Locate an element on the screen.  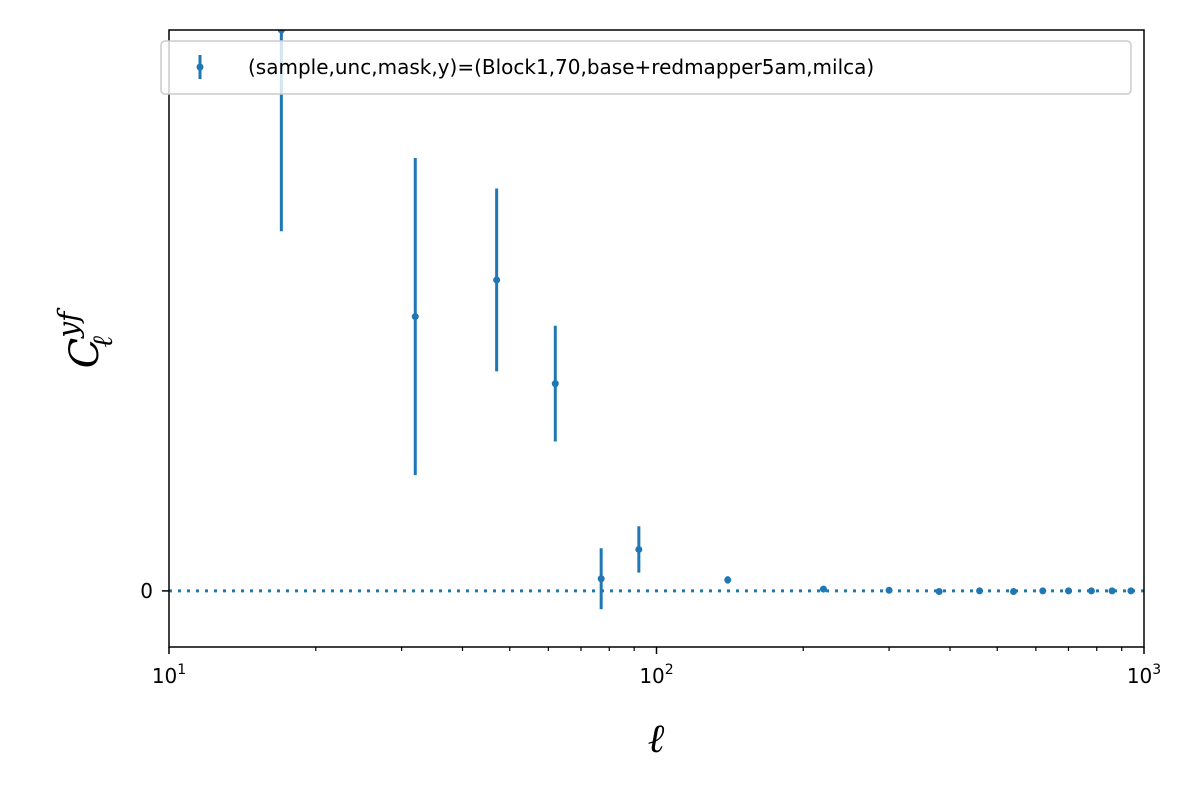
svg-text: Cyfℓ is located at coordinates (85, 337).